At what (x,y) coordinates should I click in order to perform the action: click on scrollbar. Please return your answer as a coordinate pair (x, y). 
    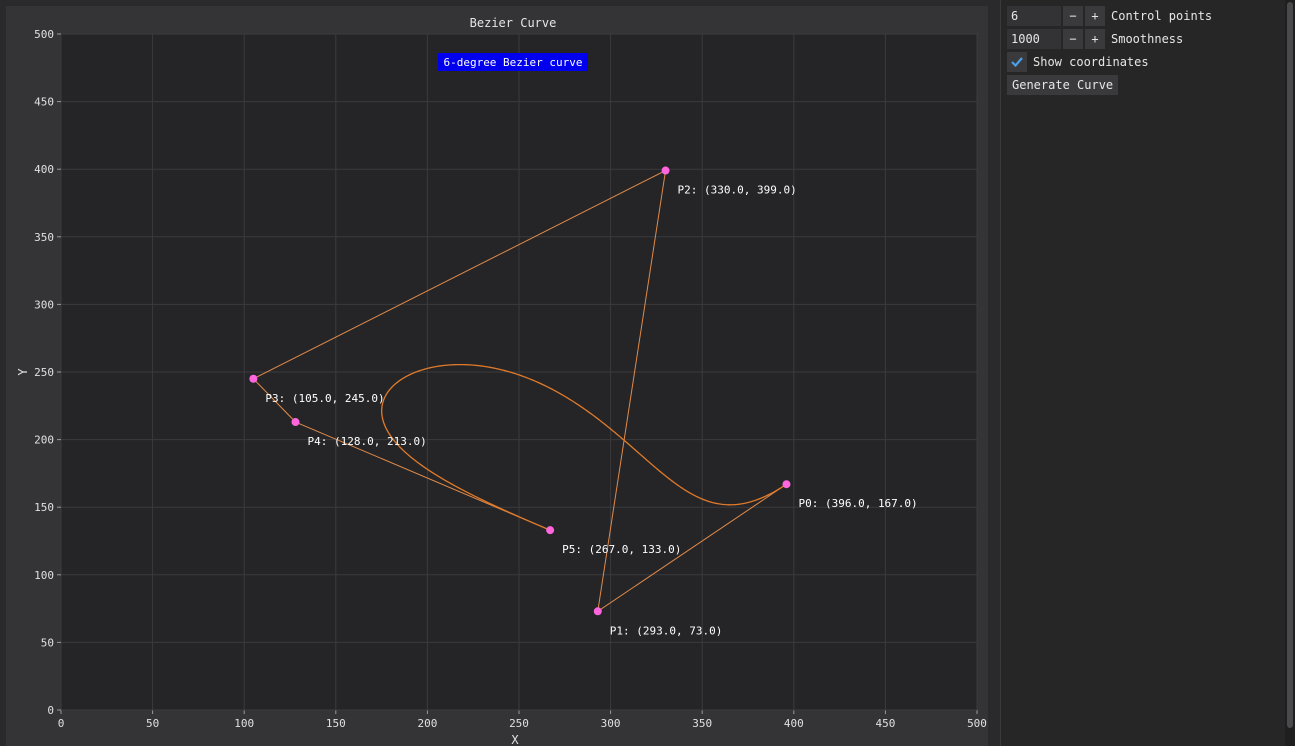
    Looking at the image, I should click on (1290, 373).